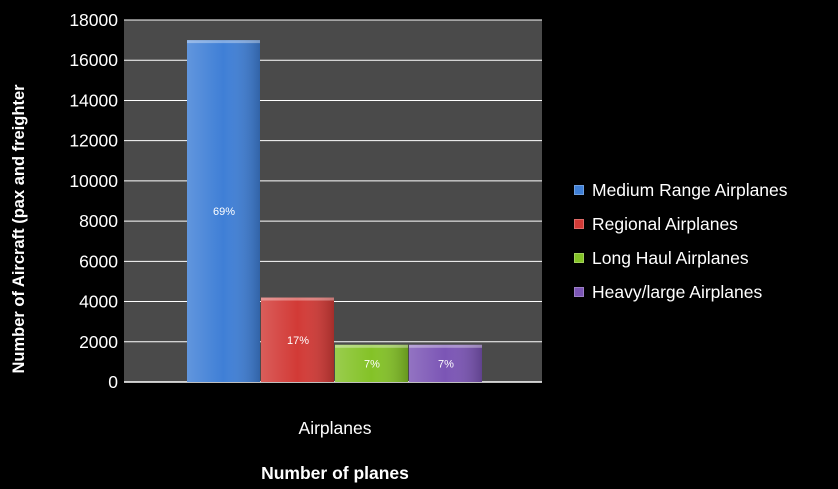 The width and height of the screenshot is (838, 489). Describe the element at coordinates (93, 100) in the screenshot. I see `y-tick-label: 14000` at that location.